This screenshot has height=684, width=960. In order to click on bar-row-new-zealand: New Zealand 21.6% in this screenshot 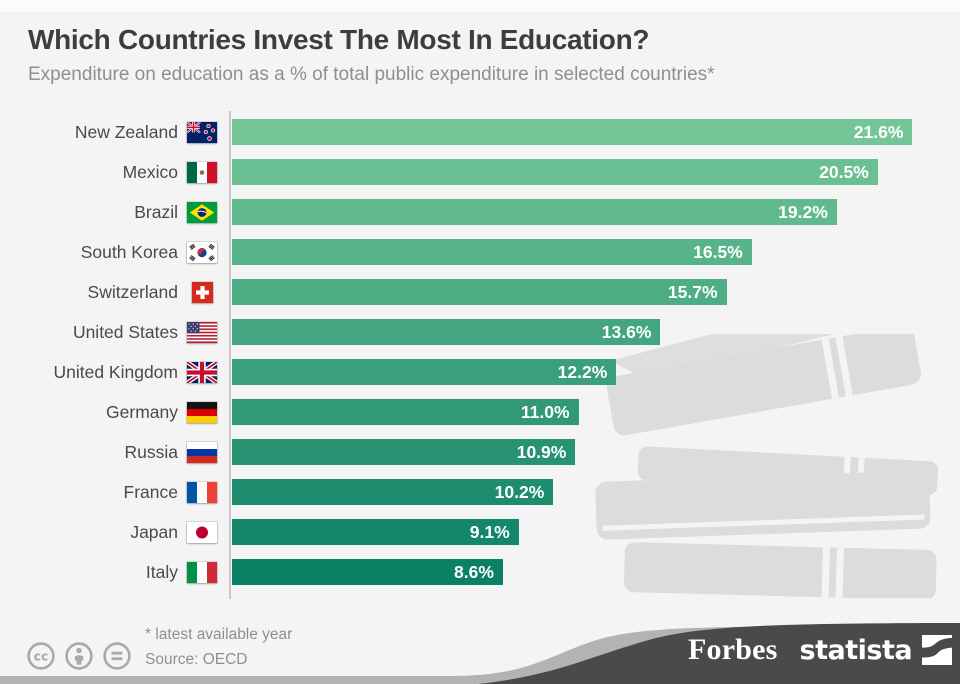, I will do `click(480, 132)`.